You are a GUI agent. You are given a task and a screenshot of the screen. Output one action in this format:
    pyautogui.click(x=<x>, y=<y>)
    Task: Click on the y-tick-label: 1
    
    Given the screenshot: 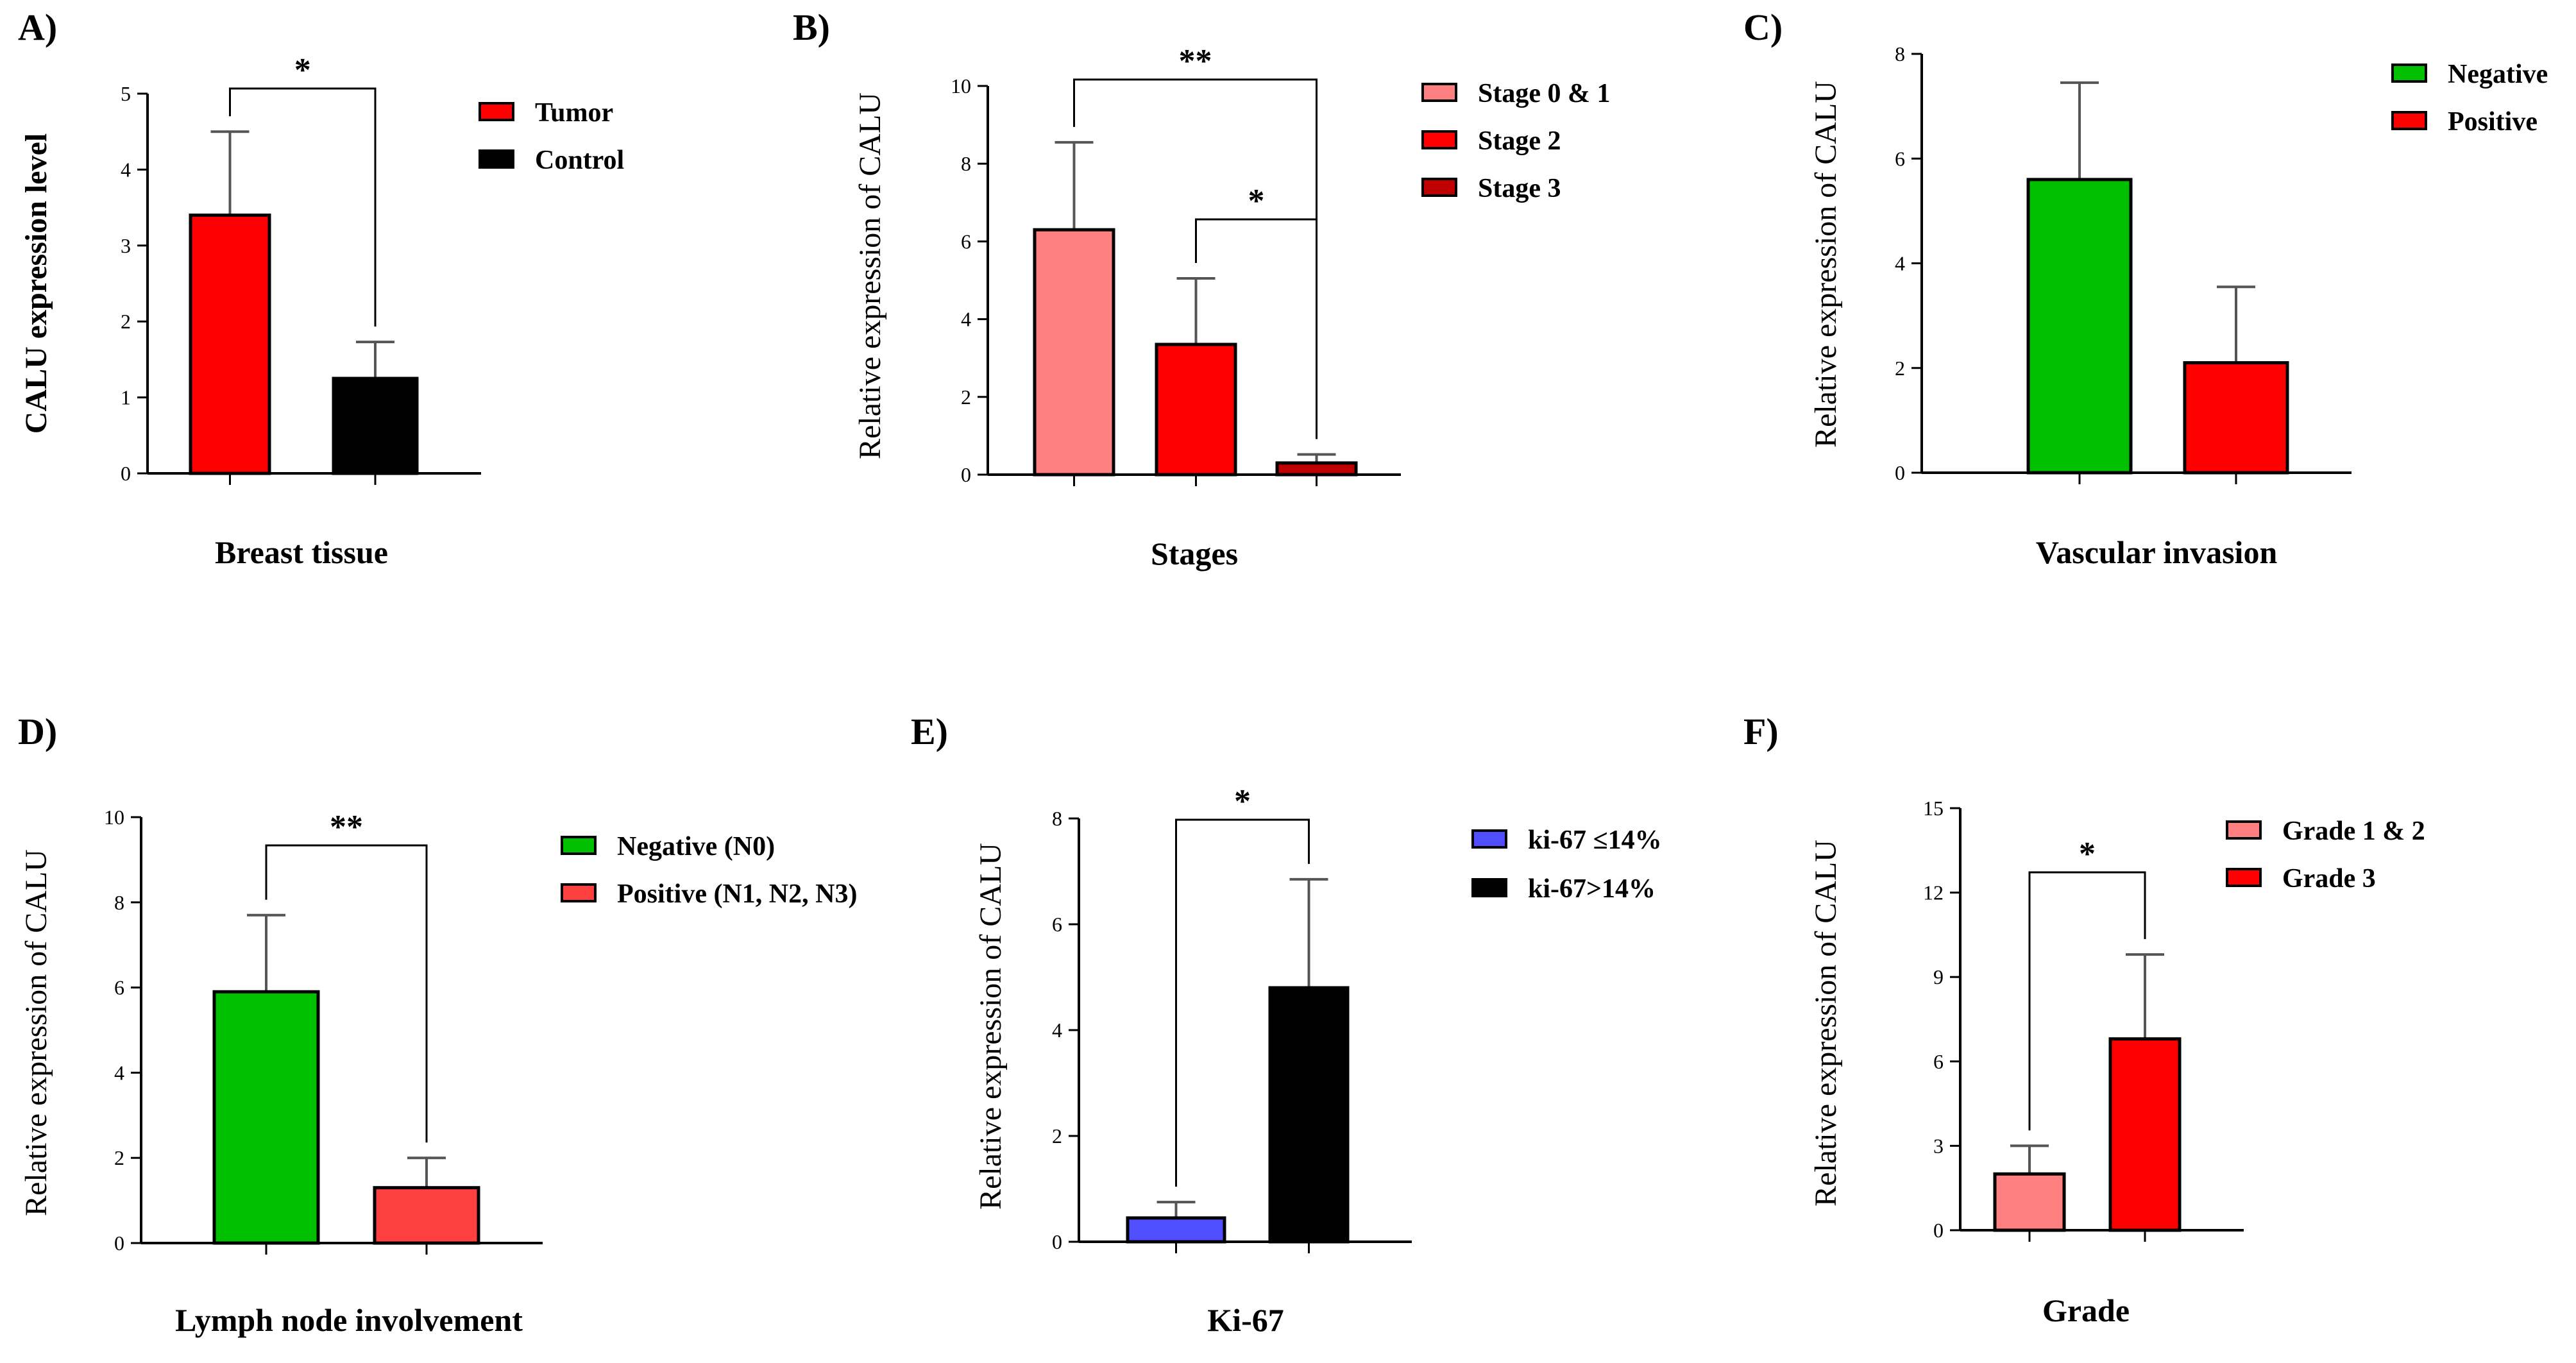 What is the action you would take?
    pyautogui.click(x=126, y=397)
    